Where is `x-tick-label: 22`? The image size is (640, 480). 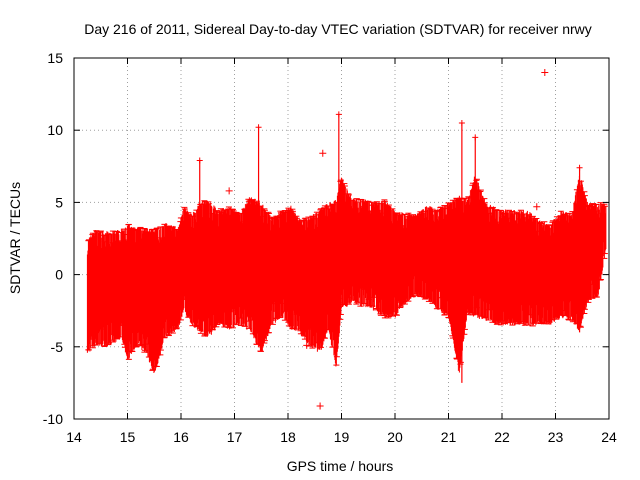 x-tick-label: 22 is located at coordinates (502, 437).